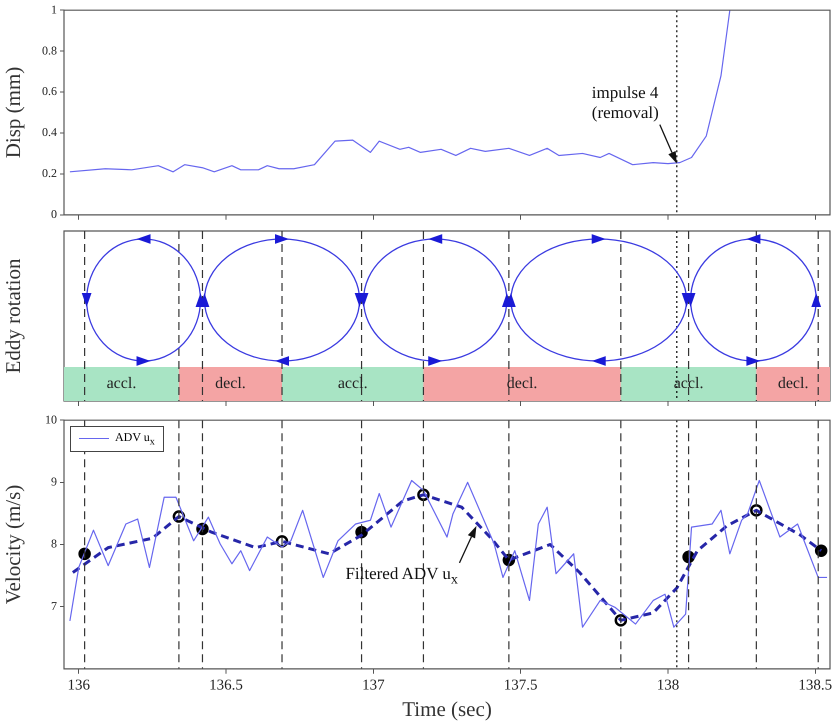  I want to click on x-tick-label: 136.5, so click(226, 686).